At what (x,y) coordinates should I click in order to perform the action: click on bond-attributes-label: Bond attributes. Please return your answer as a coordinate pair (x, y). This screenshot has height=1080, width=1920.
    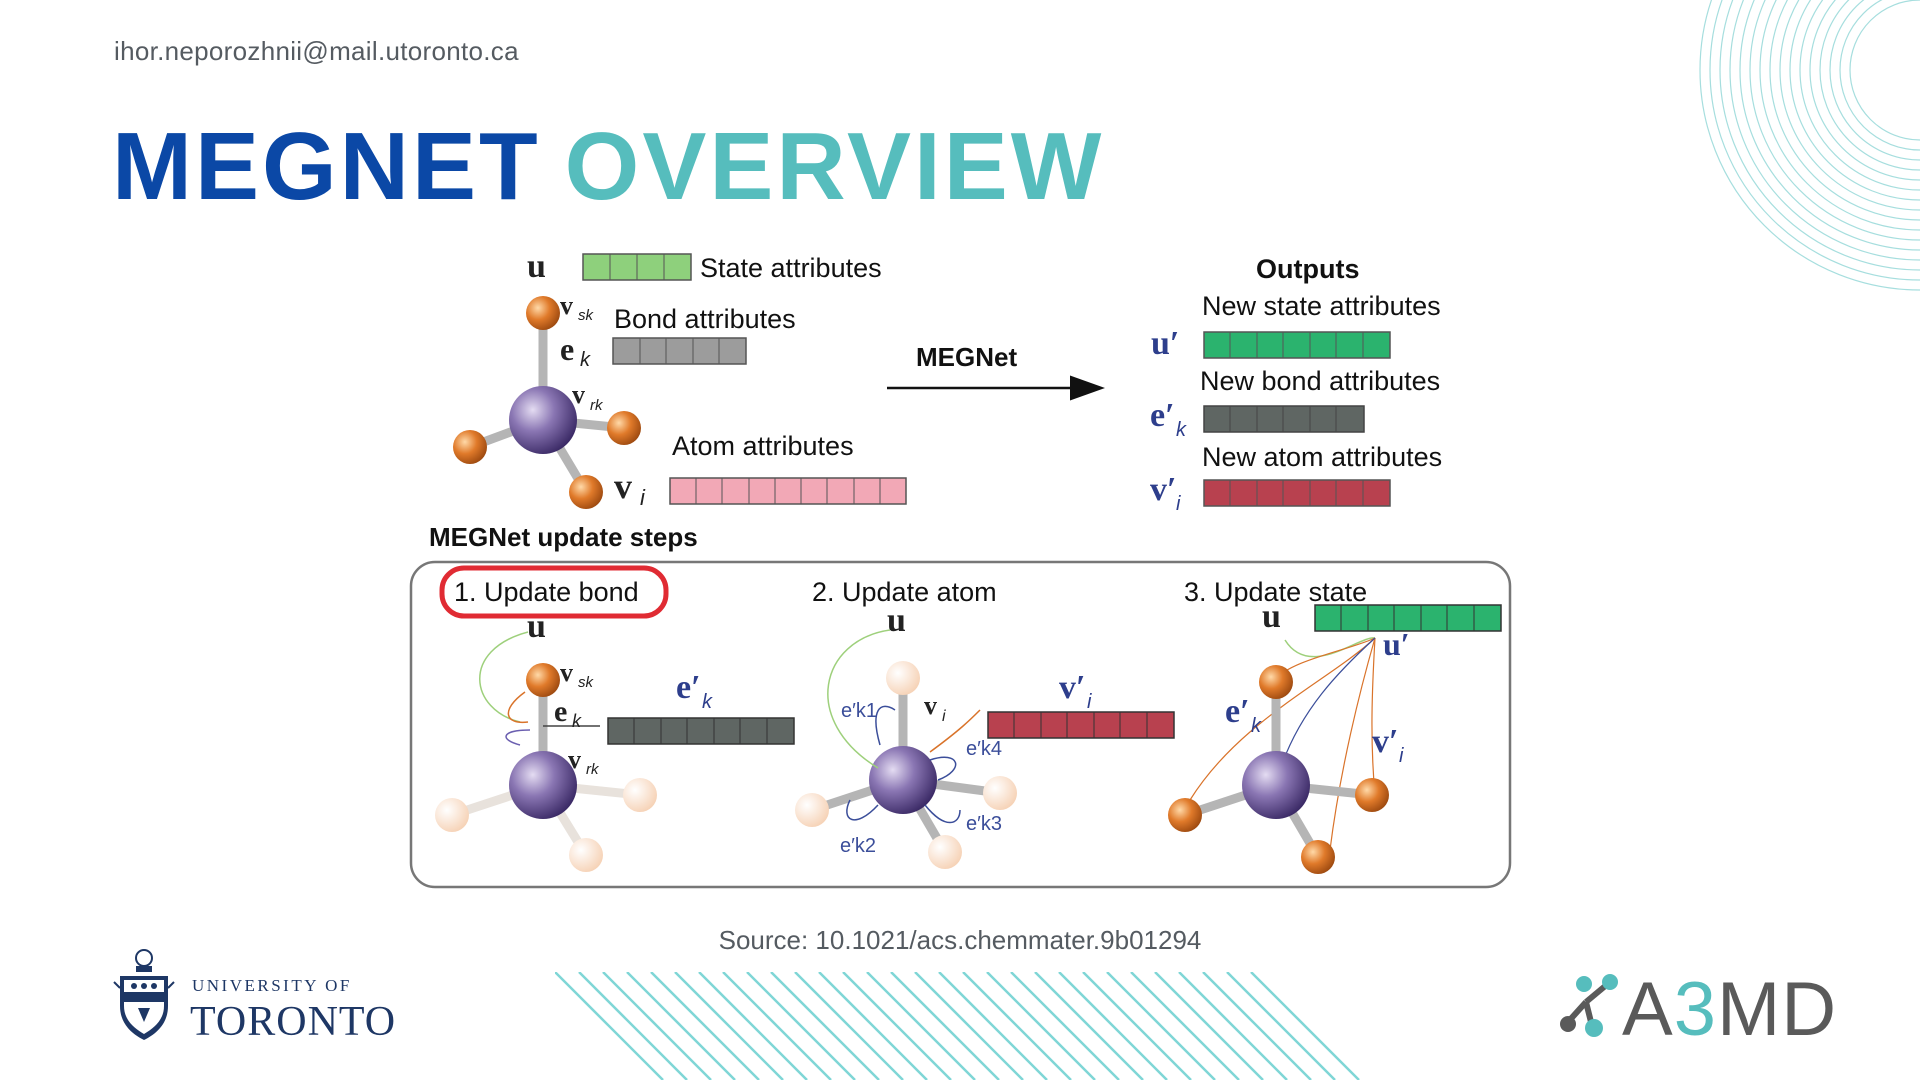
    Looking at the image, I should click on (705, 319).